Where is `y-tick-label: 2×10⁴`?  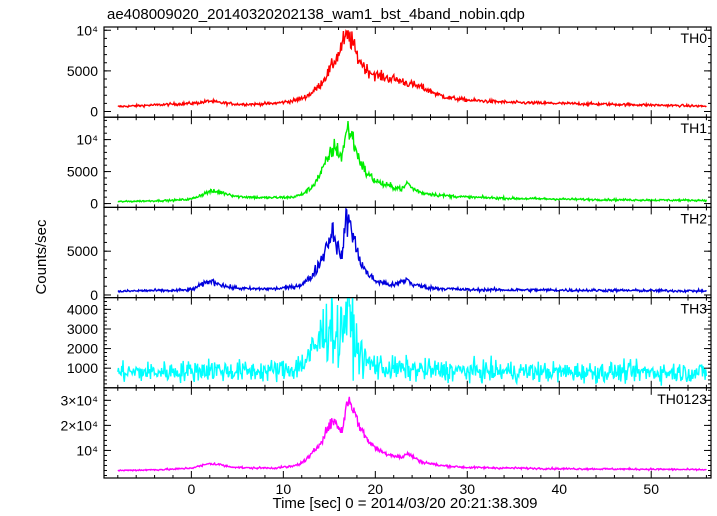
y-tick-label: 2×10⁴ is located at coordinates (79, 425).